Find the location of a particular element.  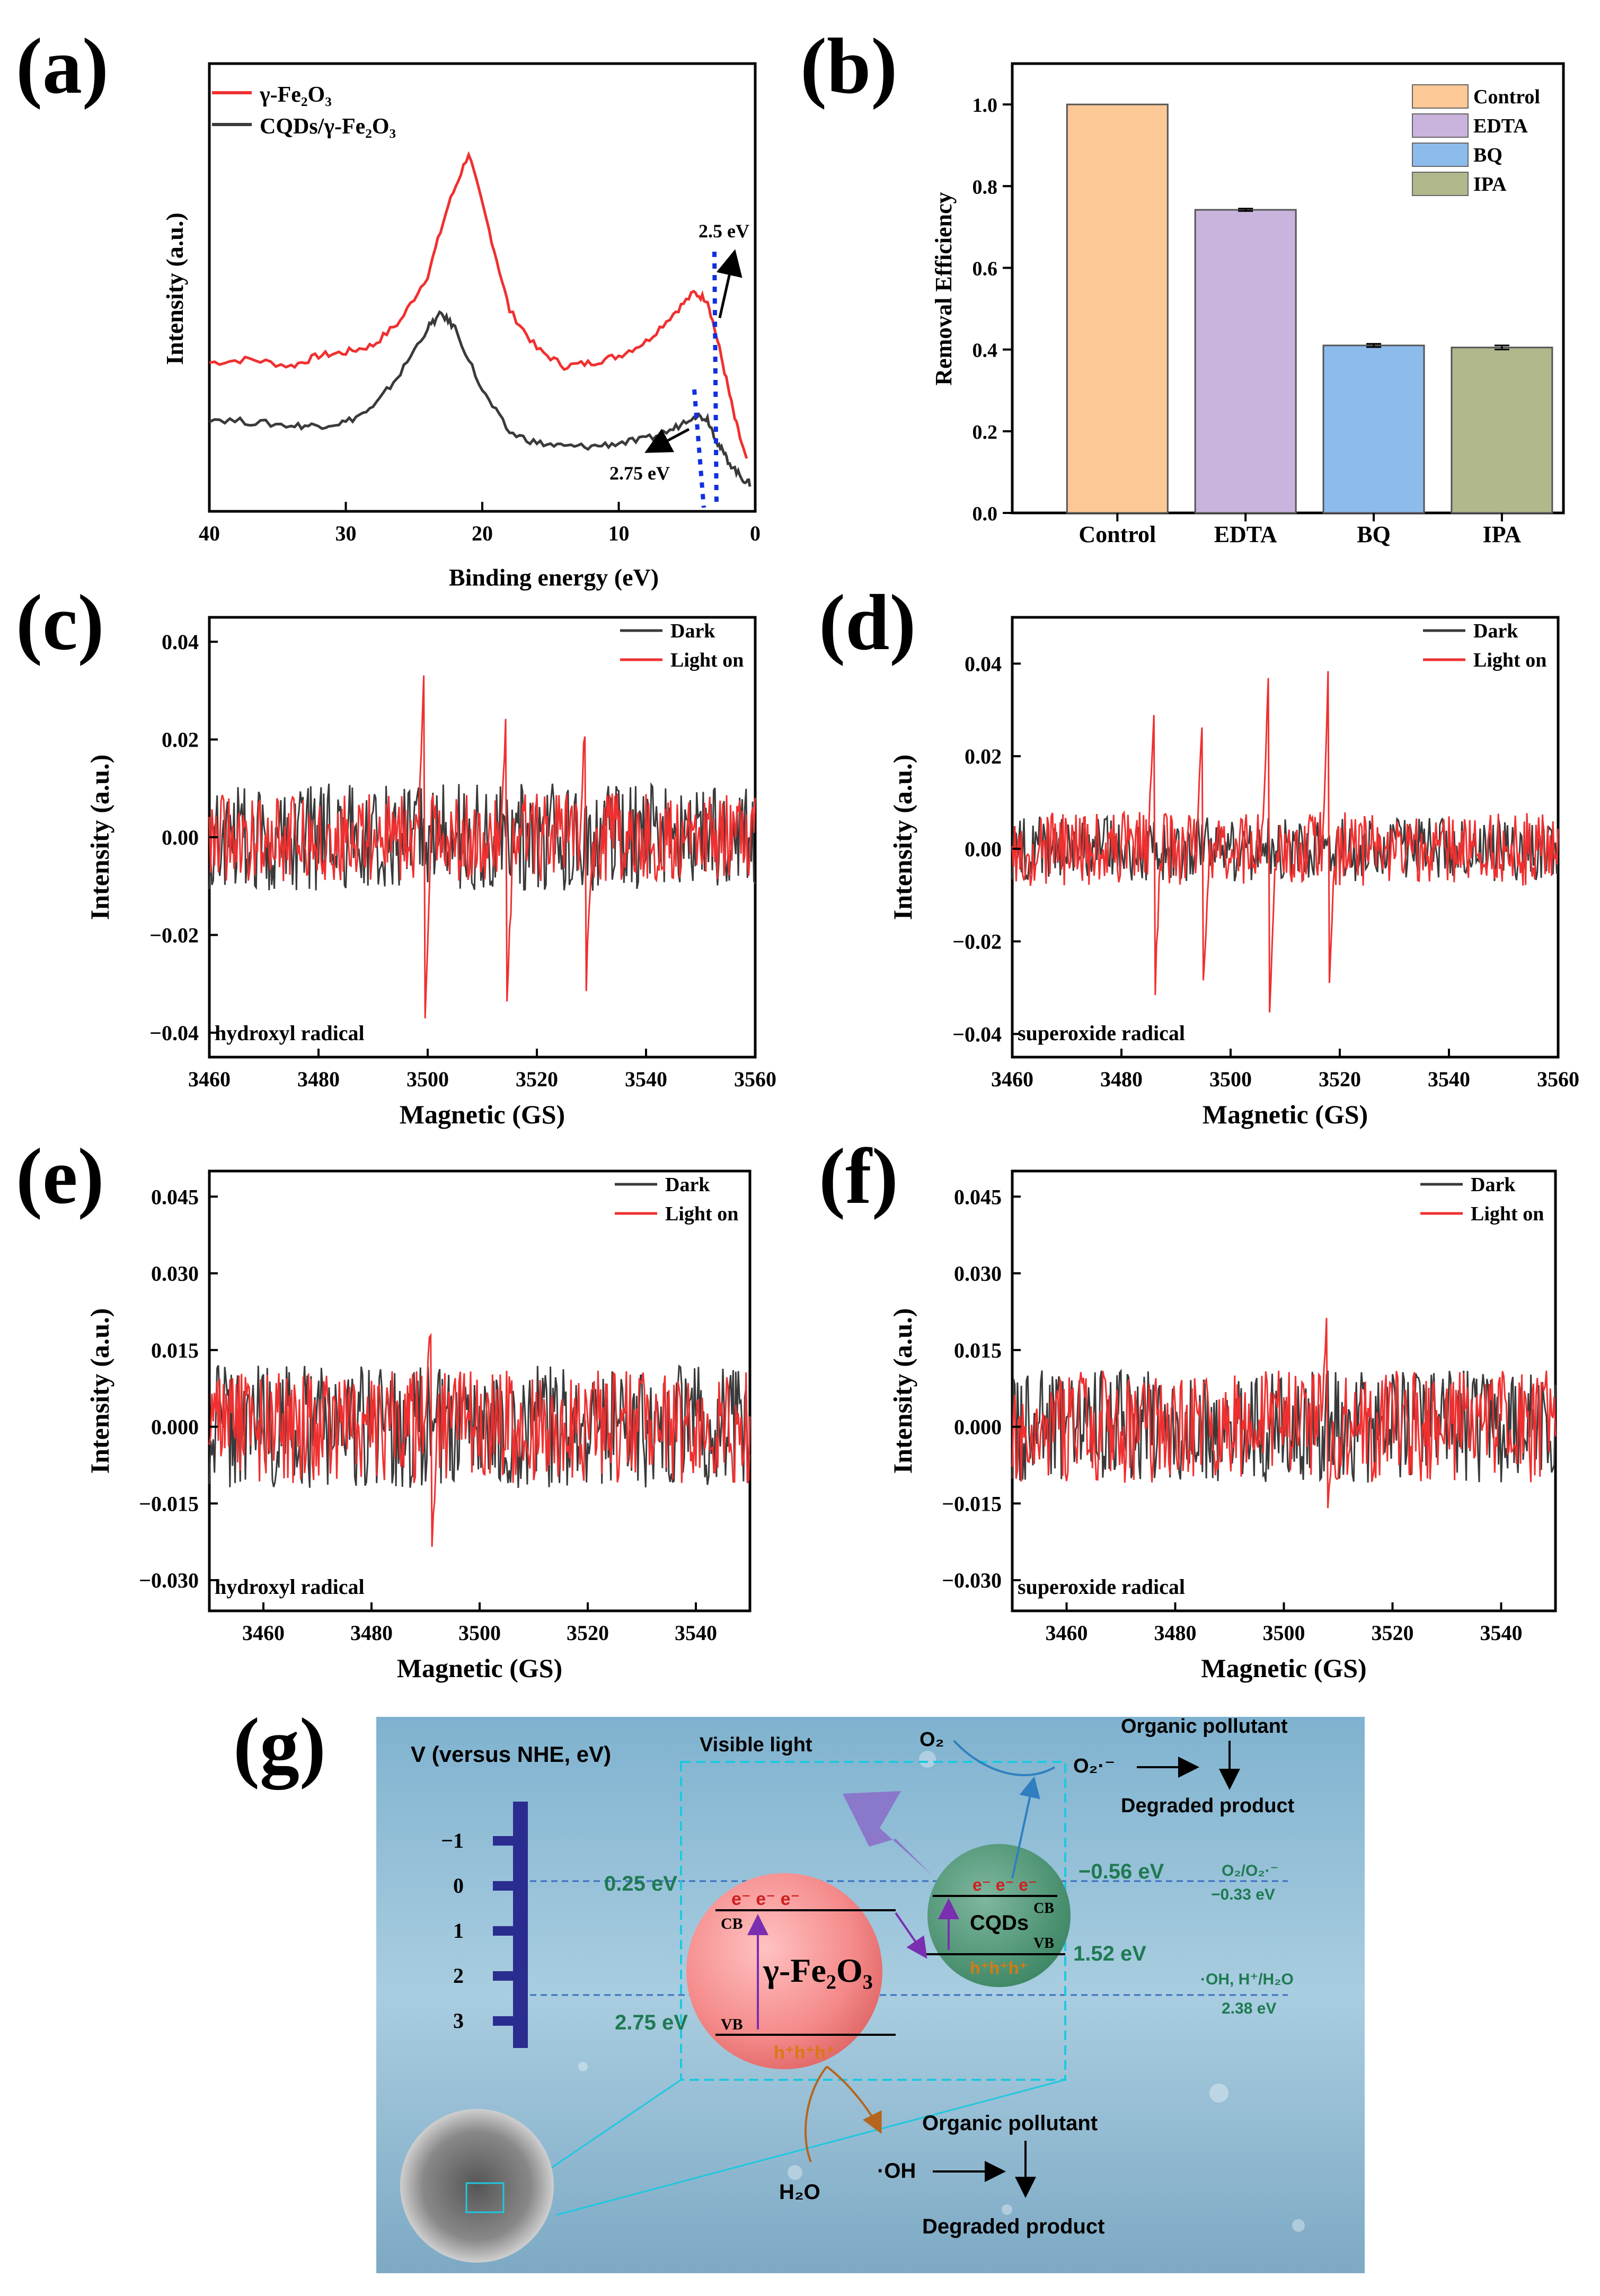

arrow-2.5 is located at coordinates (729, 283).